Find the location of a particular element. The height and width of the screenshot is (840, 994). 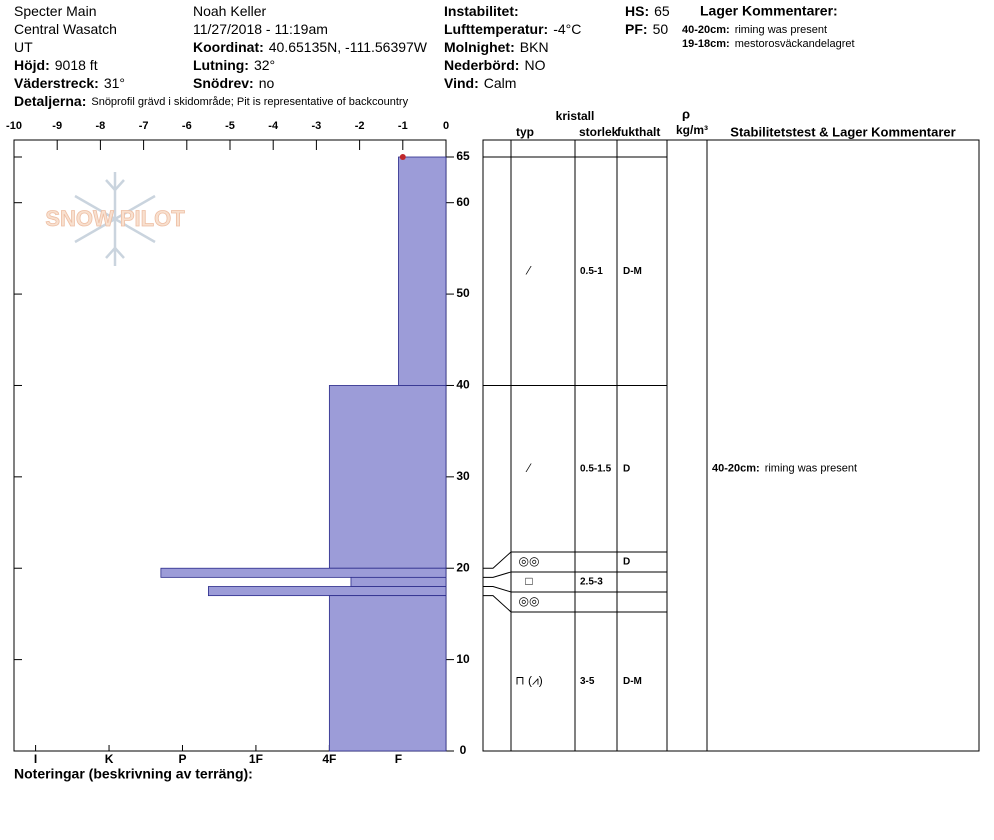

field-label: Höjd: is located at coordinates (32, 65).